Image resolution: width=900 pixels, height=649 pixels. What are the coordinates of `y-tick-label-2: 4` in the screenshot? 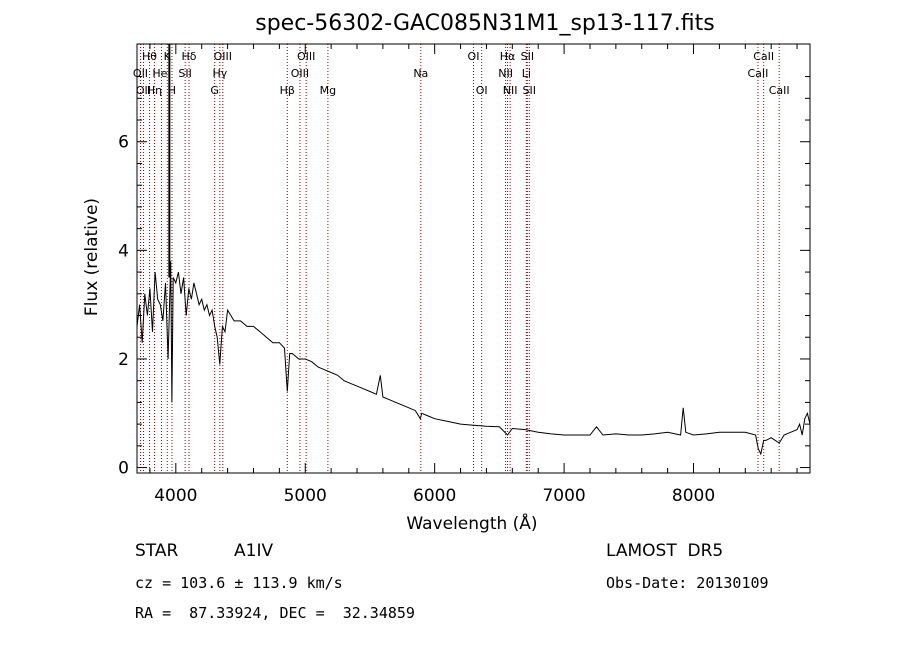 It's located at (123, 251).